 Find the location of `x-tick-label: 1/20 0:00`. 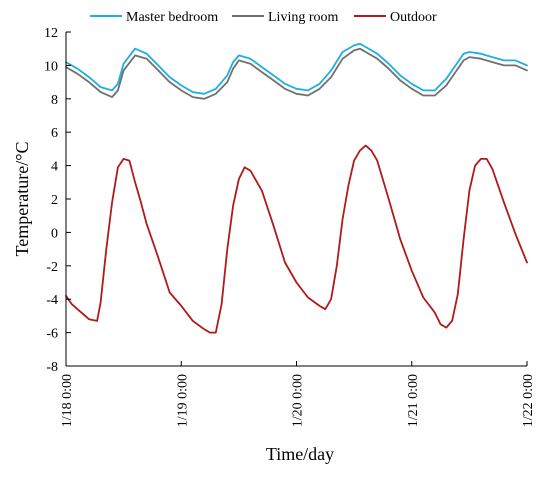

x-tick-label: 1/20 0:00 is located at coordinates (298, 400).